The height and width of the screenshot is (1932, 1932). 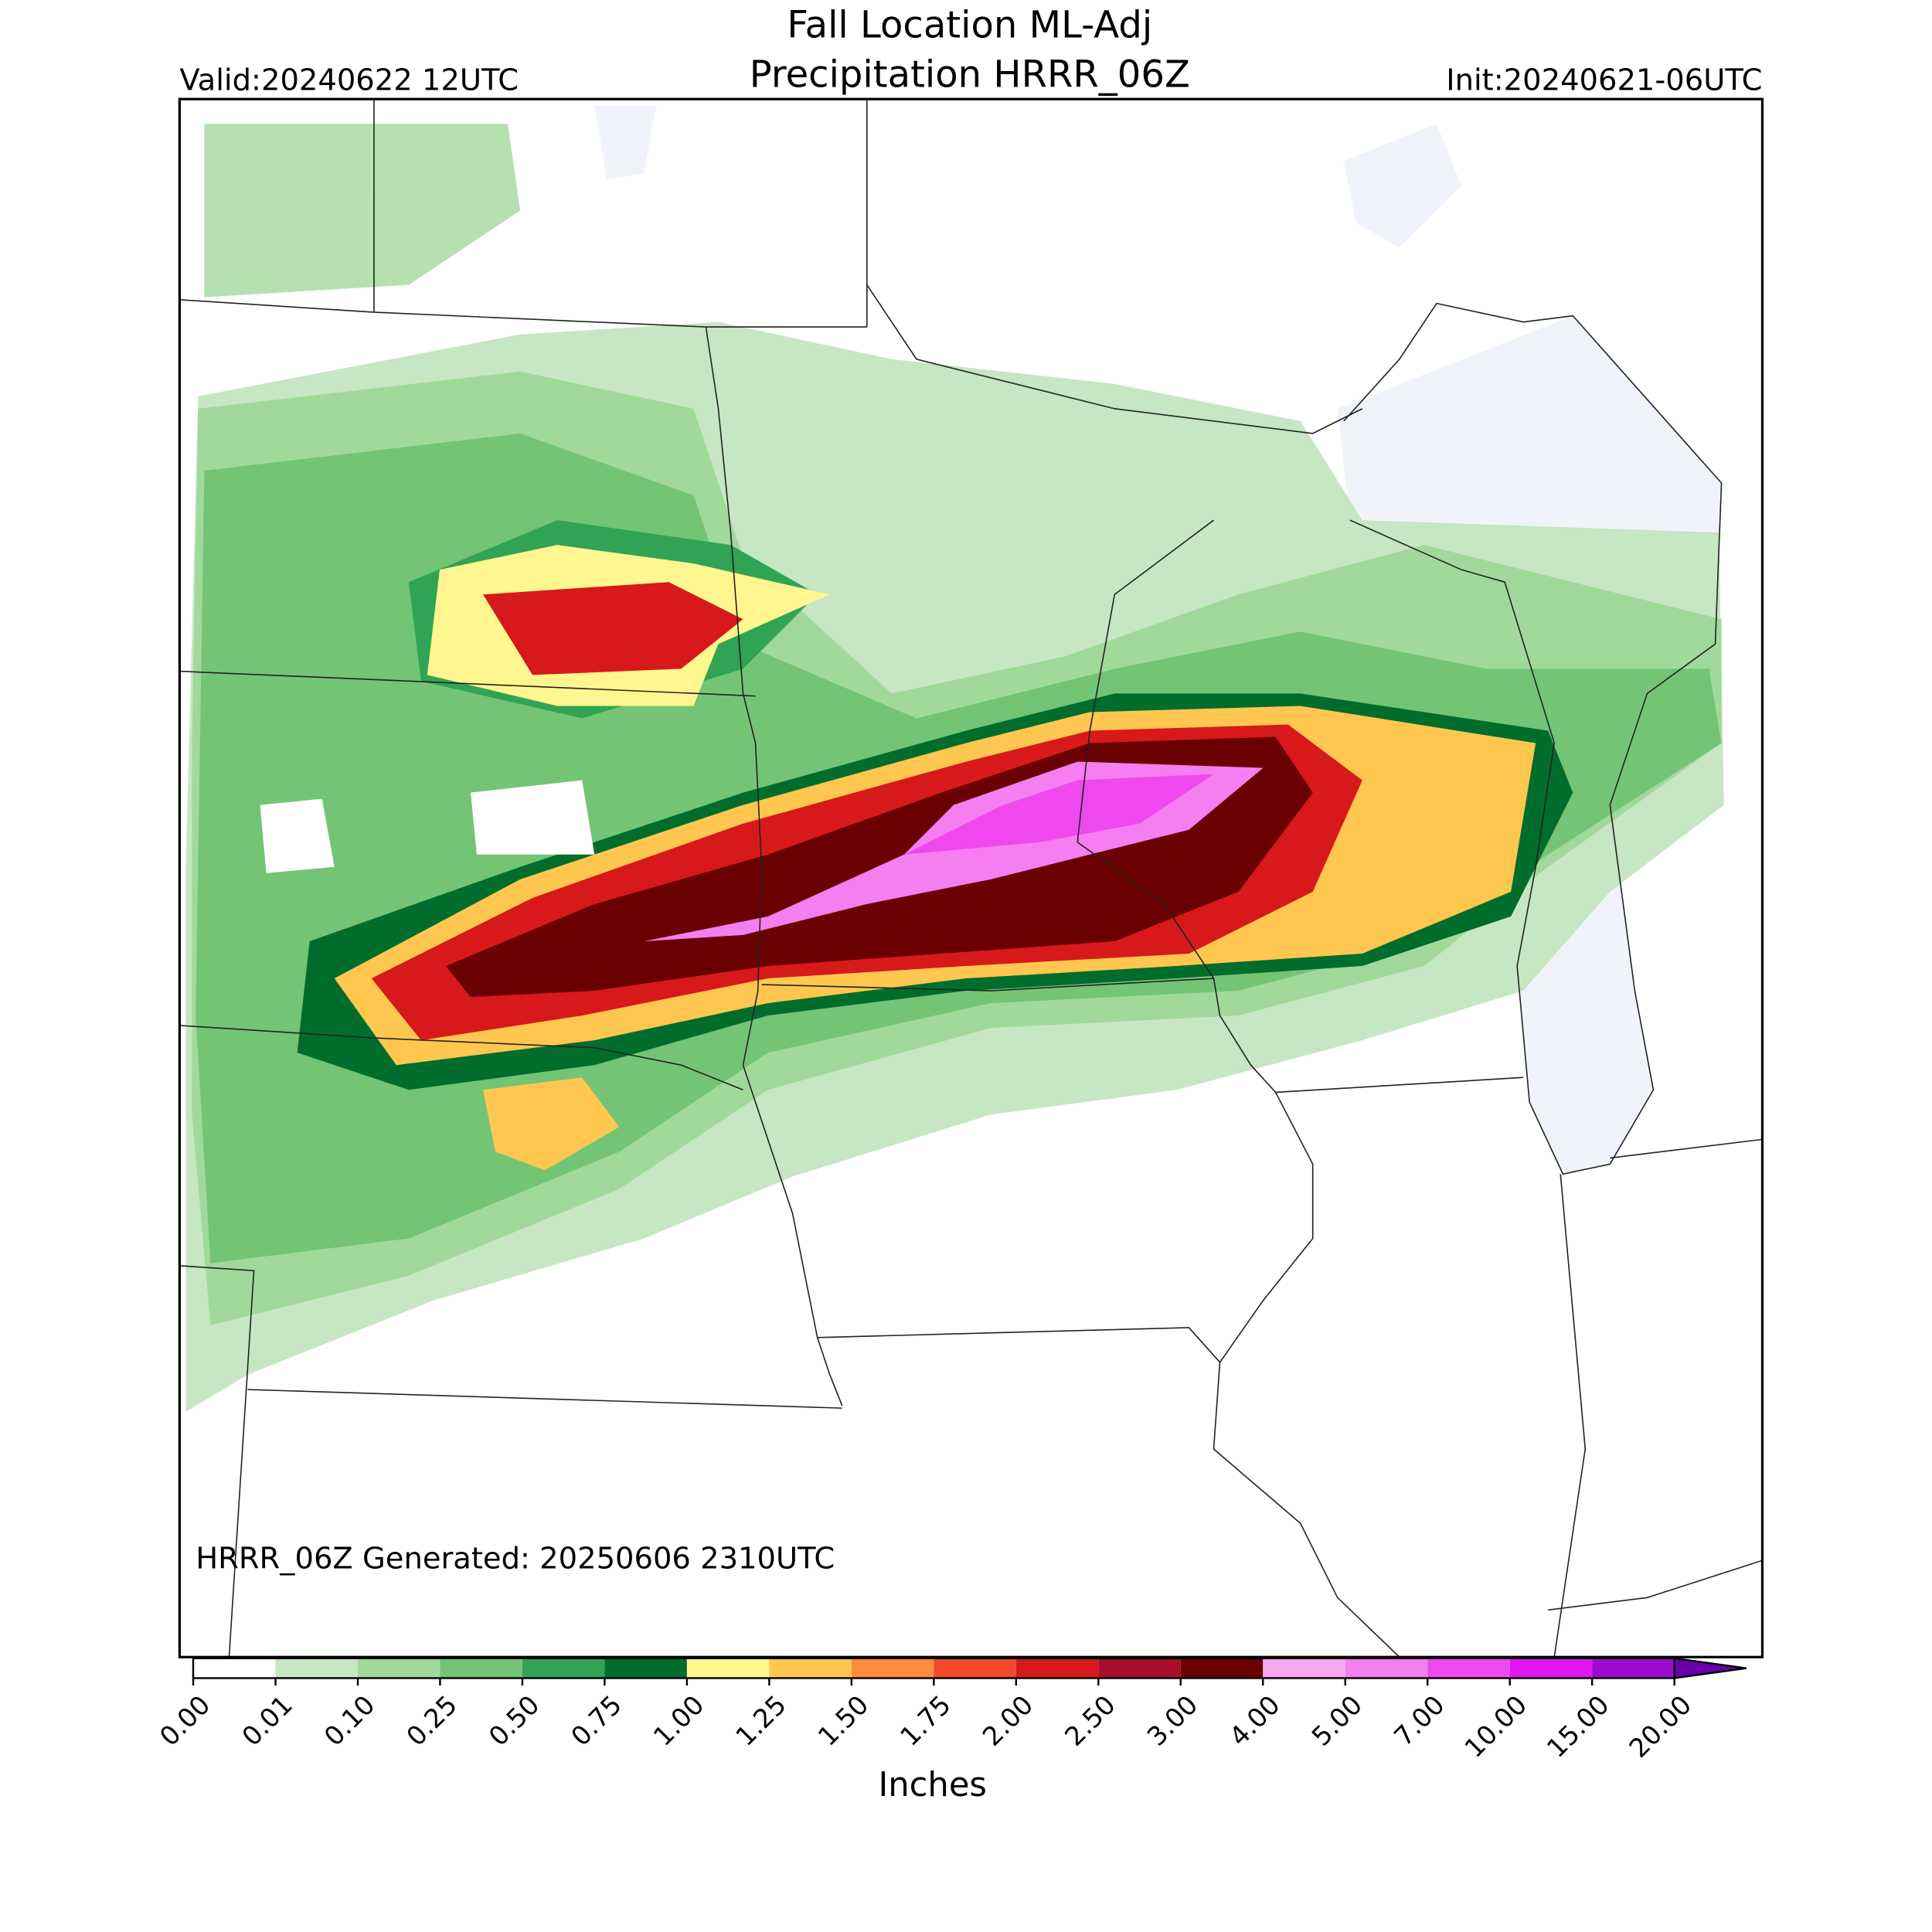 I want to click on colorbar-tick-label: 1.50, so click(x=843, y=1721).